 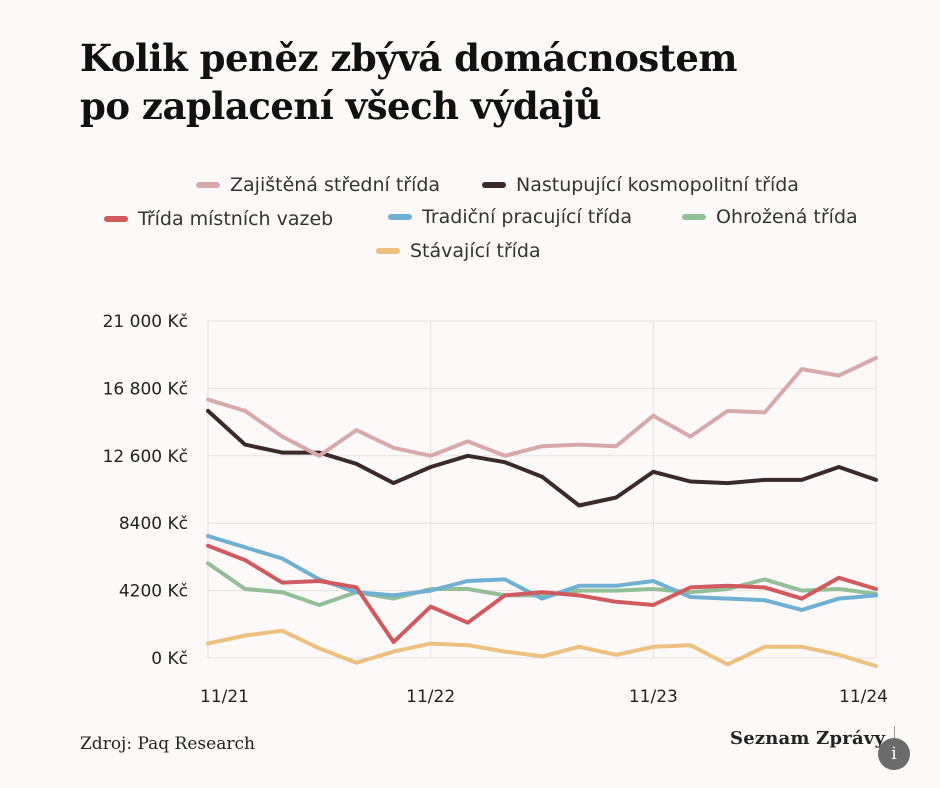 What do you see at coordinates (341, 106) in the screenshot?
I see `chart-title-line2: po zaplacení všech výdajů` at bounding box center [341, 106].